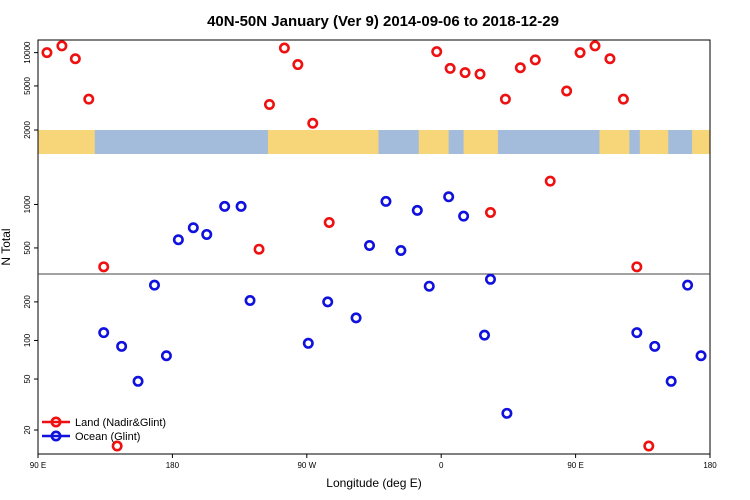 This screenshot has height=500, width=750. What do you see at coordinates (27, 302) in the screenshot?
I see `y-tick-label: 200` at bounding box center [27, 302].